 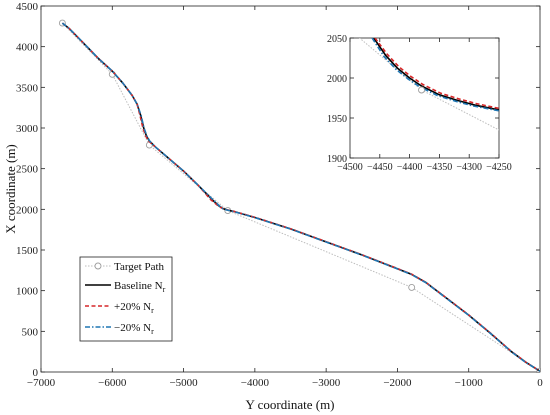 What do you see at coordinates (255, 383) in the screenshot?
I see `main-x-tick-label: −4000` at bounding box center [255, 383].